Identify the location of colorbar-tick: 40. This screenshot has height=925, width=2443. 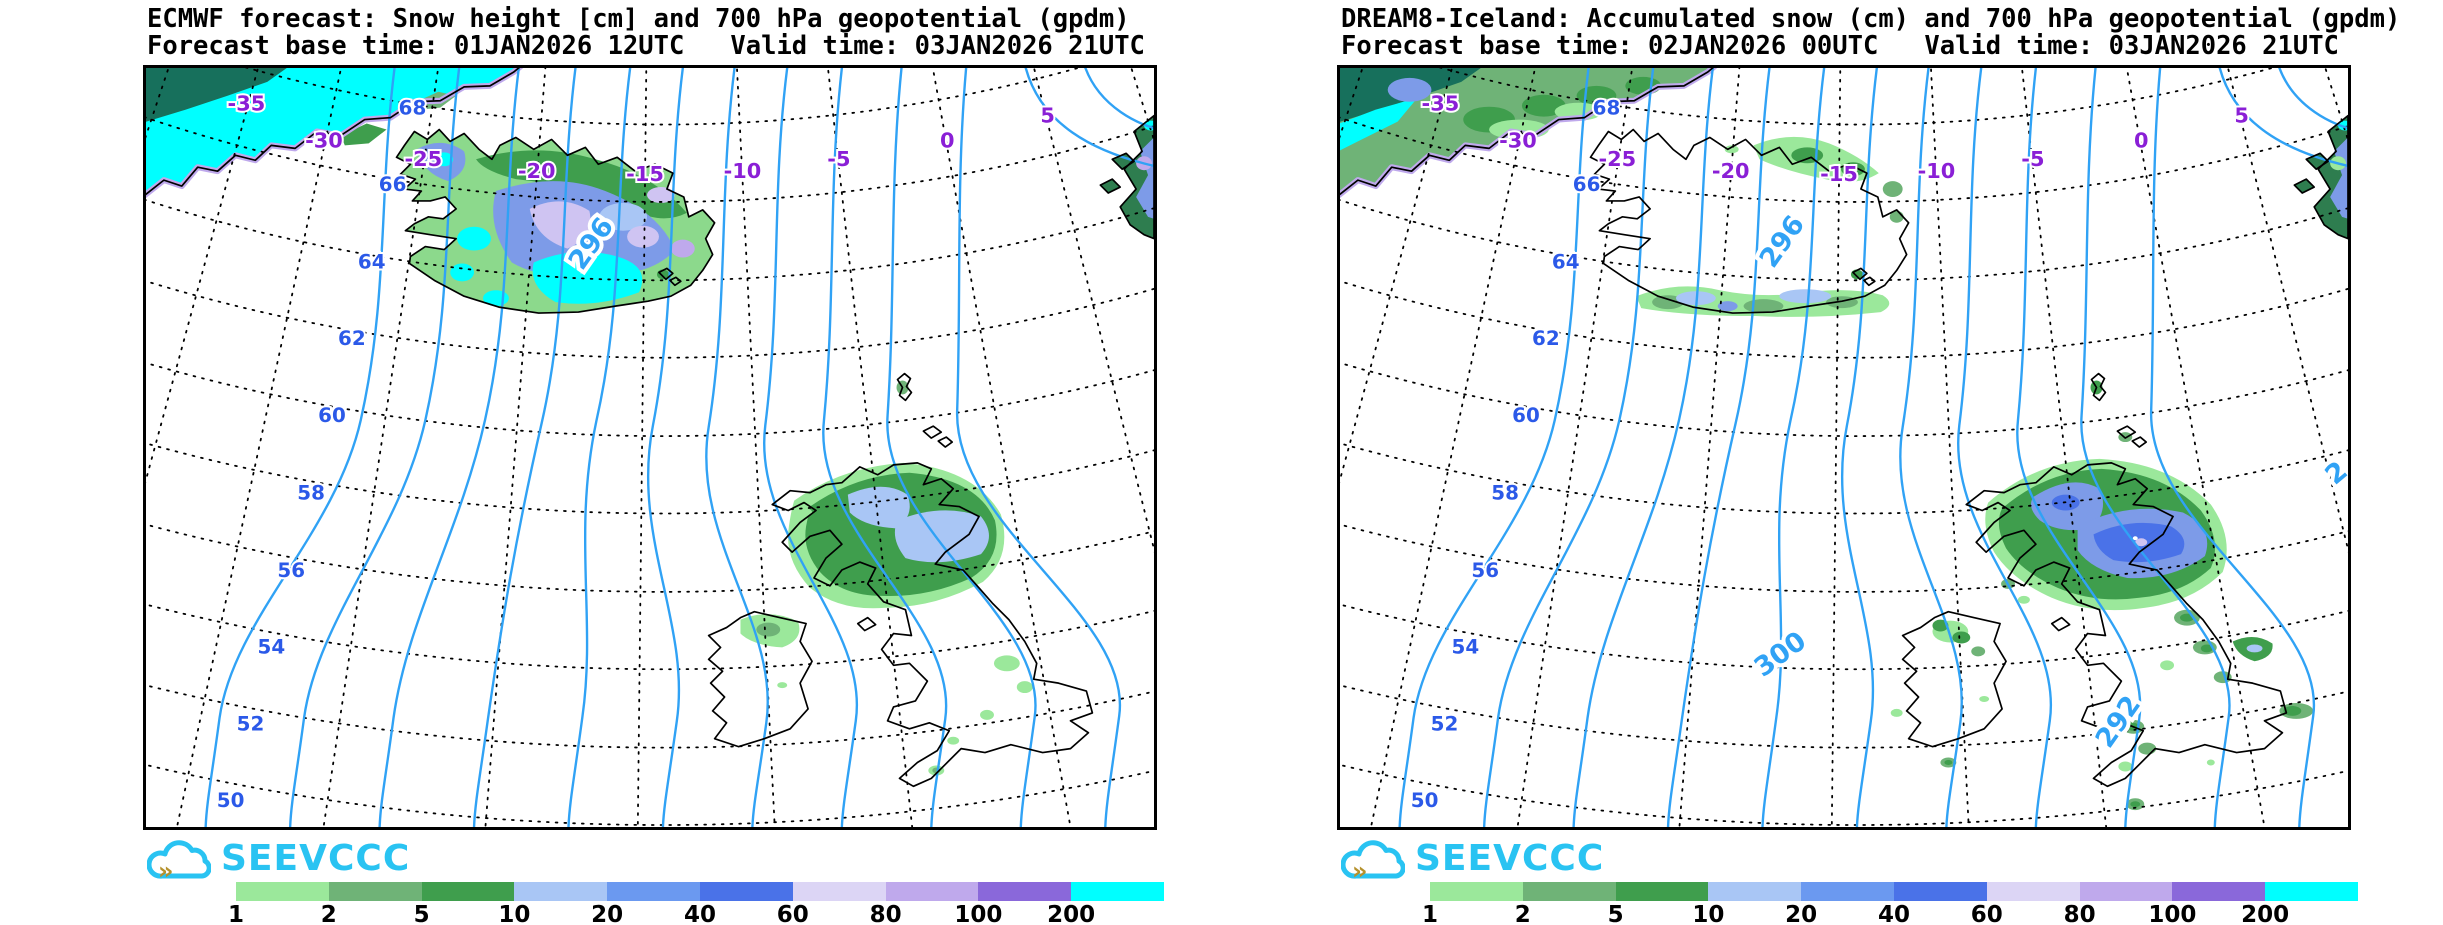
(700, 913).